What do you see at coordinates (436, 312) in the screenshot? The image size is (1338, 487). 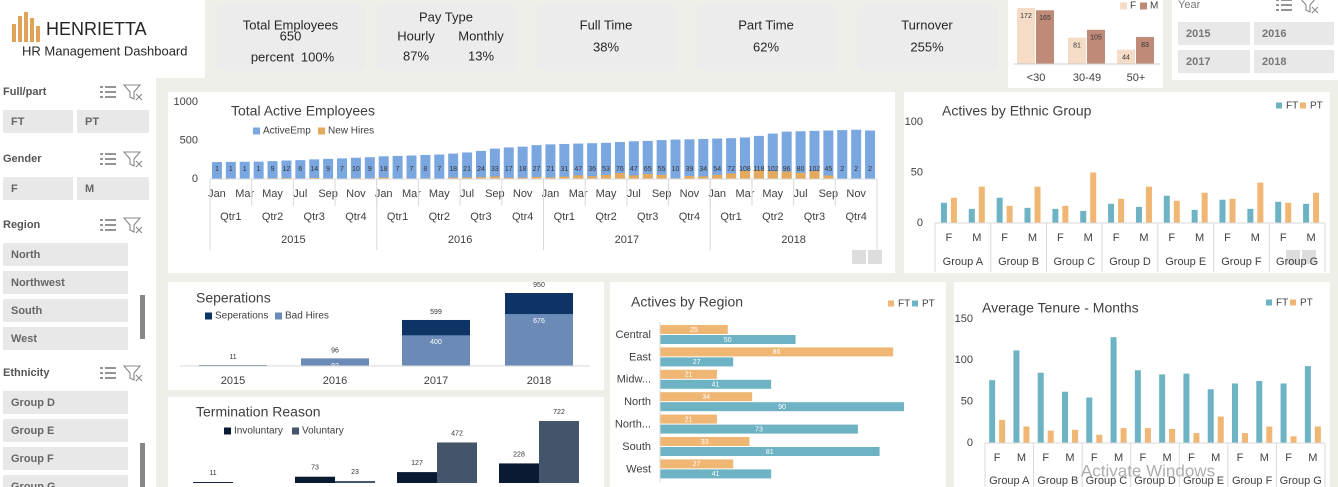 I see `data-label: 599` at bounding box center [436, 312].